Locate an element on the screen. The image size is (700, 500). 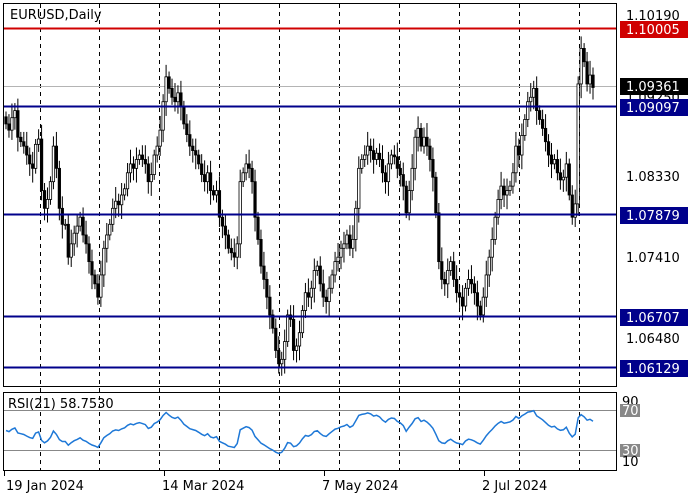
support-price-label: 1.06129 is located at coordinates (653, 369).